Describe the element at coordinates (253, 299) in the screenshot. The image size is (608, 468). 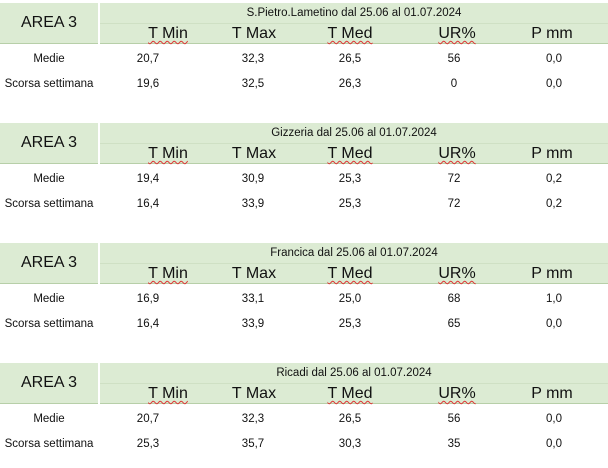
I see `cell-tmax: 33,1` at that location.